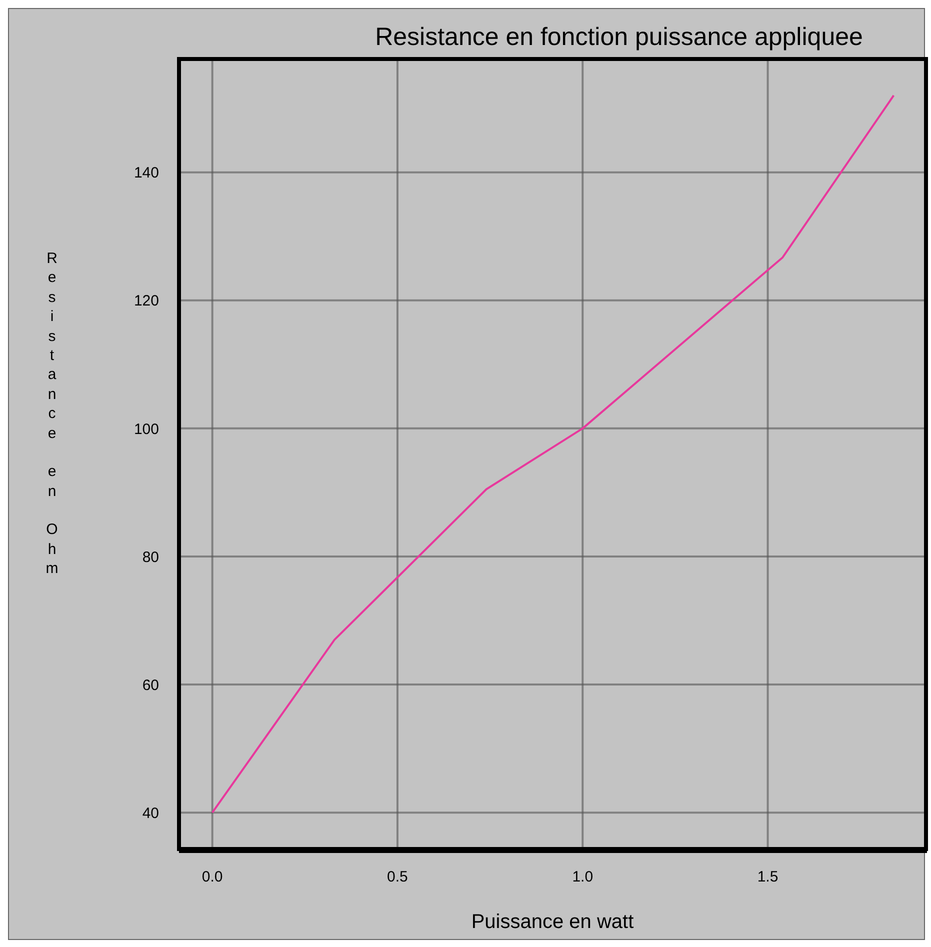 The image size is (931, 947). Describe the element at coordinates (146, 301) in the screenshot. I see `y-tick-label: 120` at that location.